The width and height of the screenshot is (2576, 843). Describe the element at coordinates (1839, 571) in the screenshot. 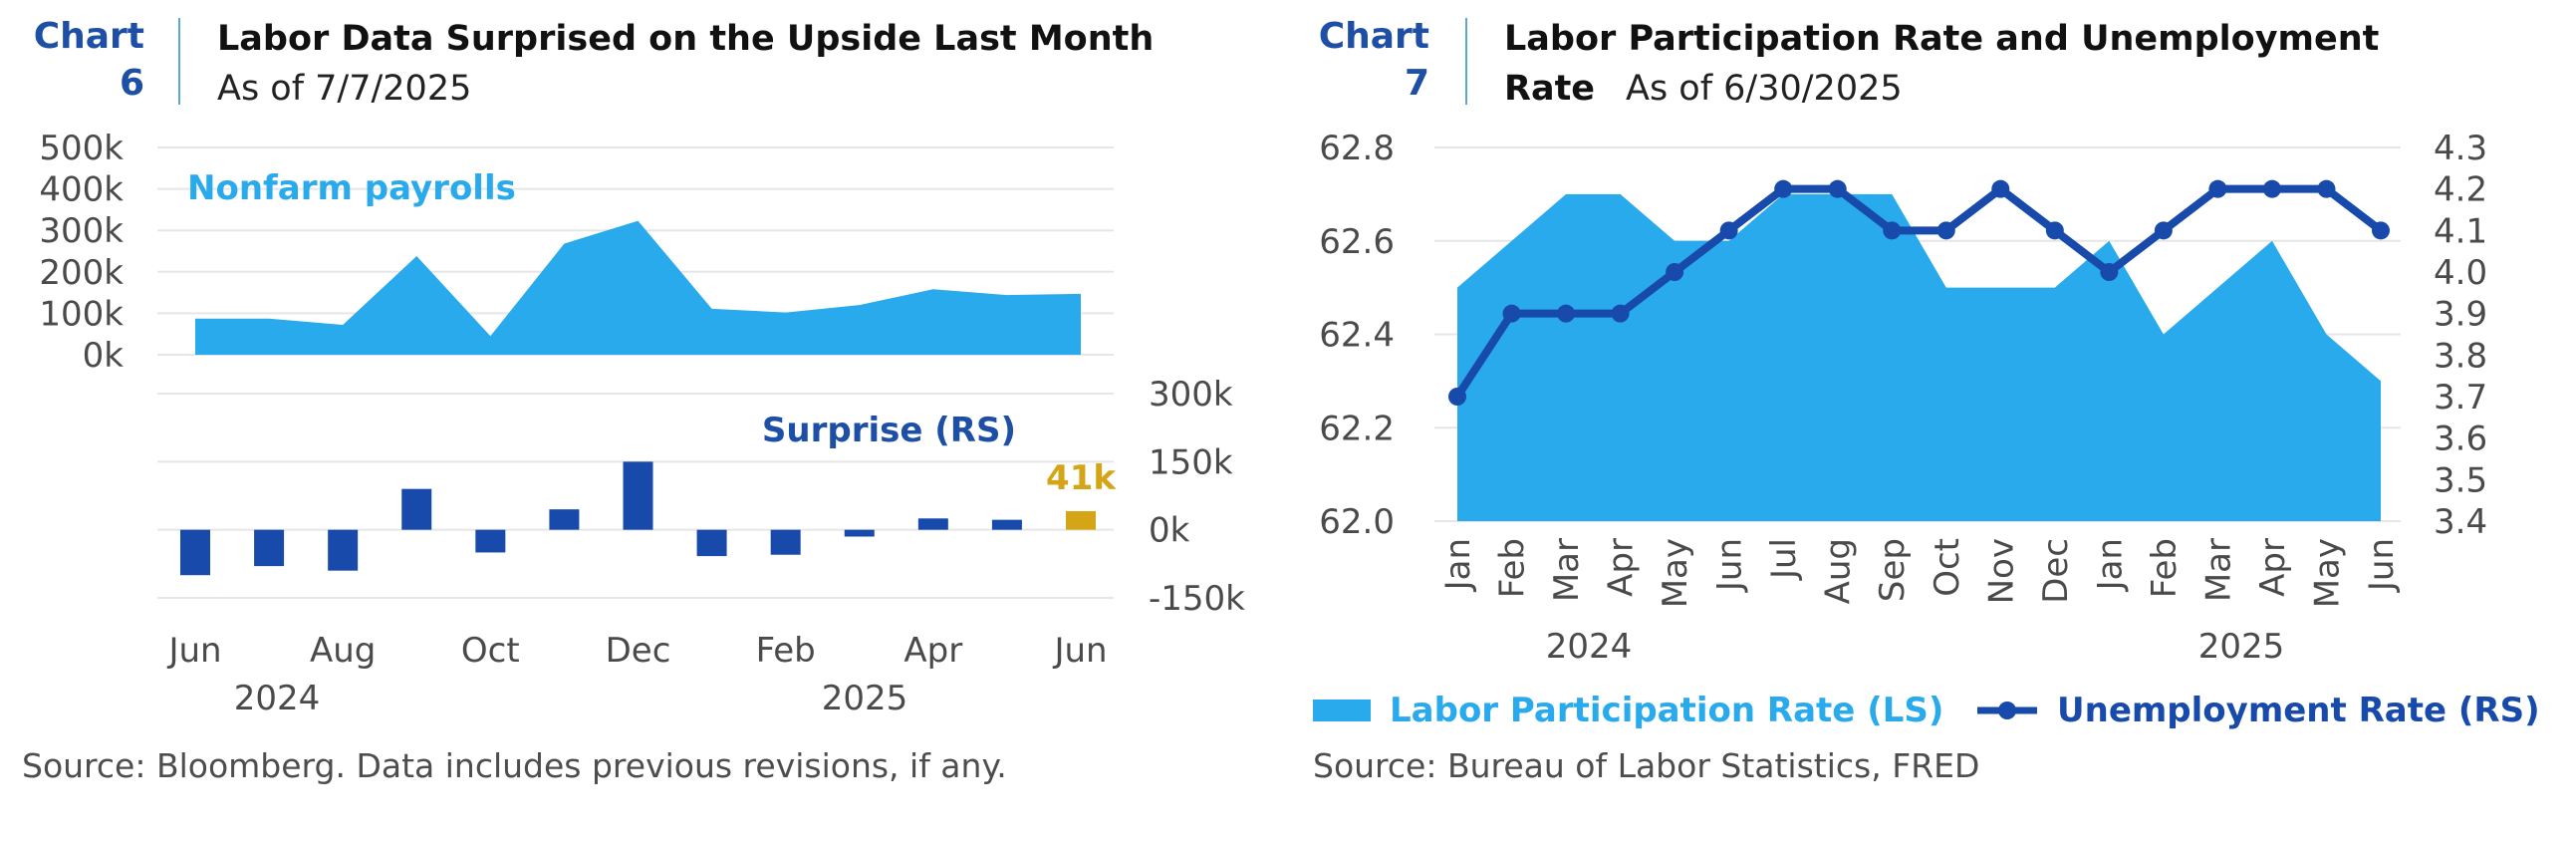

I see `chart7-x-tick-label: Aug` at that location.